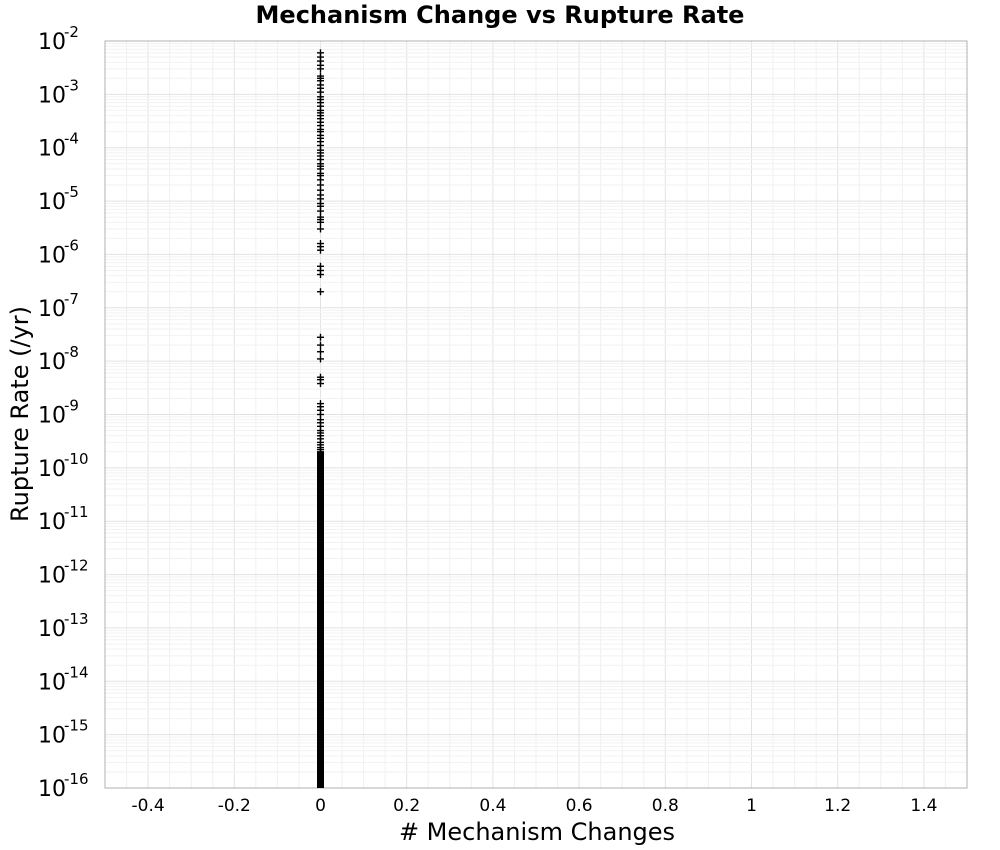  What do you see at coordinates (579, 806) in the screenshot?
I see `x-tick-label: 0.6` at bounding box center [579, 806].